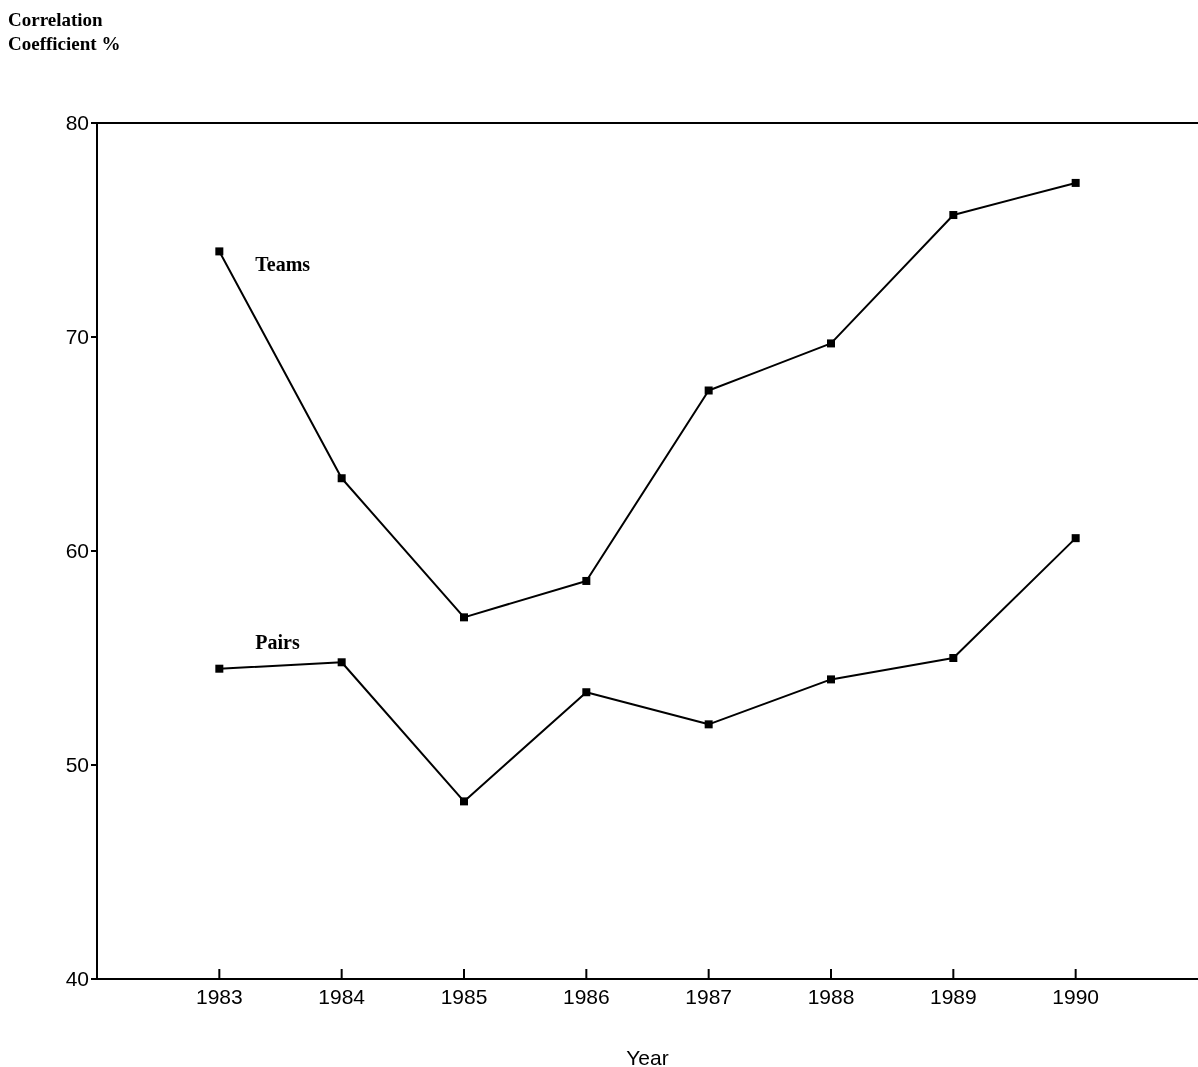 The image size is (1198, 1067). I want to click on x-tick-label: 1990, so click(1076, 996).